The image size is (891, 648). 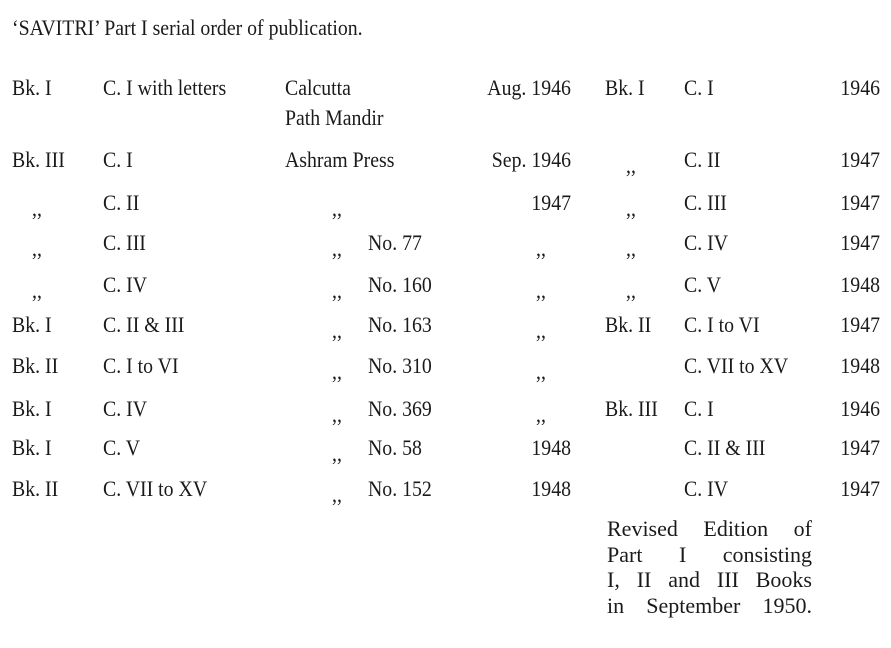 I want to click on number-cell: No. 77, so click(x=395, y=242).